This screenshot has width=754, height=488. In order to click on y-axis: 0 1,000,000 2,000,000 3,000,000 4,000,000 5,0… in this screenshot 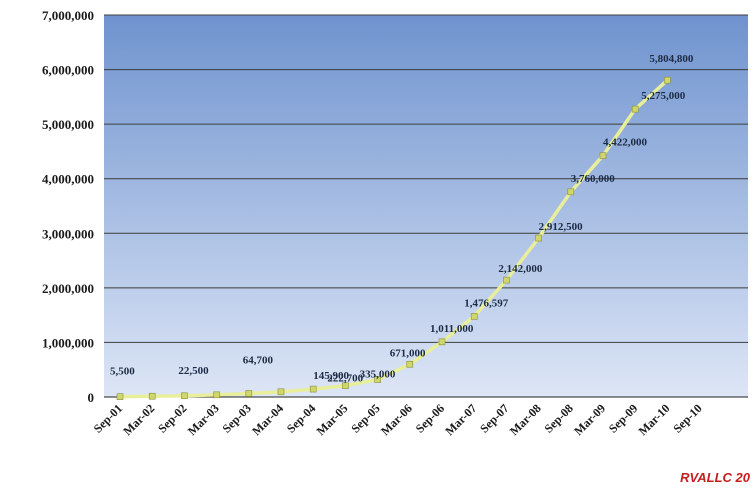, I will do `click(68, 206)`.